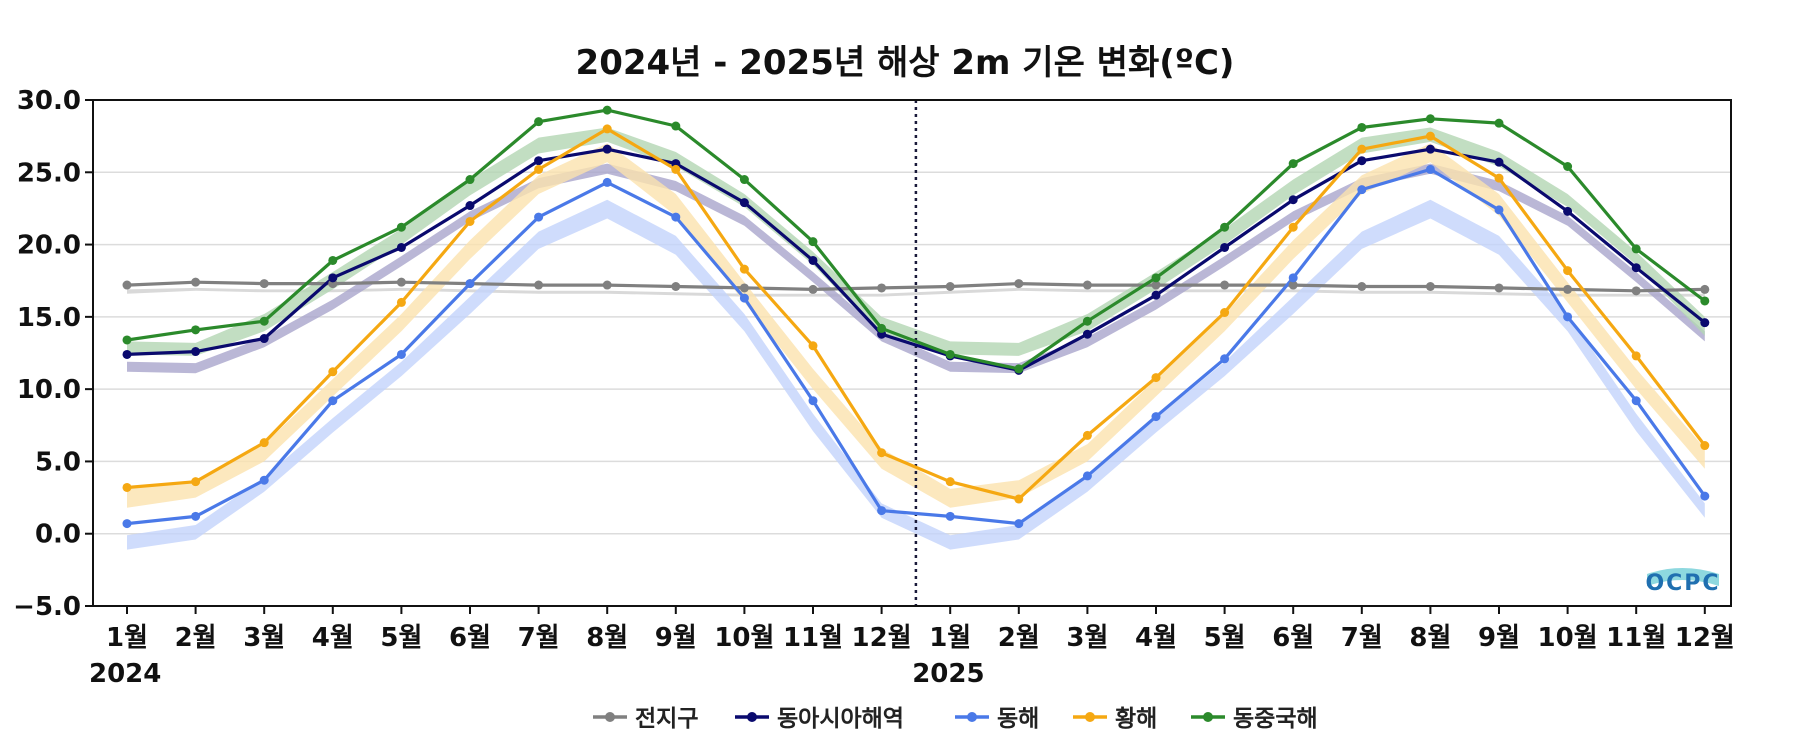 This screenshot has height=750, width=1800. What do you see at coordinates (58, 535) in the screenshot?
I see `y-tick-label: 0.0` at bounding box center [58, 535].